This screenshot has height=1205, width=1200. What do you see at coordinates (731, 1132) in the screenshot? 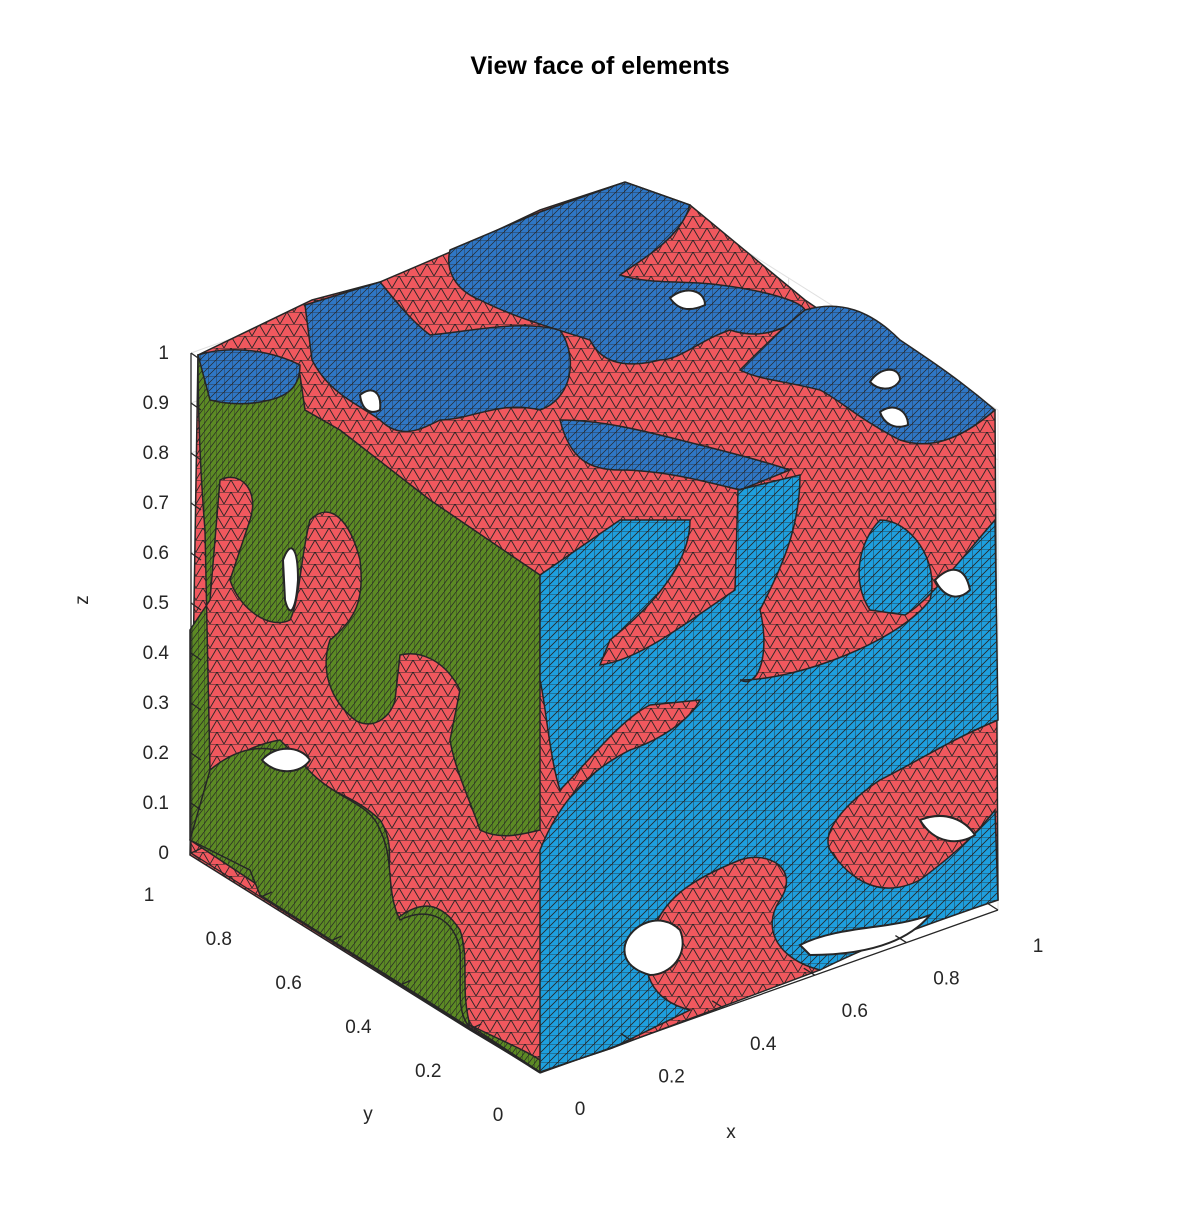
I see `x-axis-label: x` at bounding box center [731, 1132].